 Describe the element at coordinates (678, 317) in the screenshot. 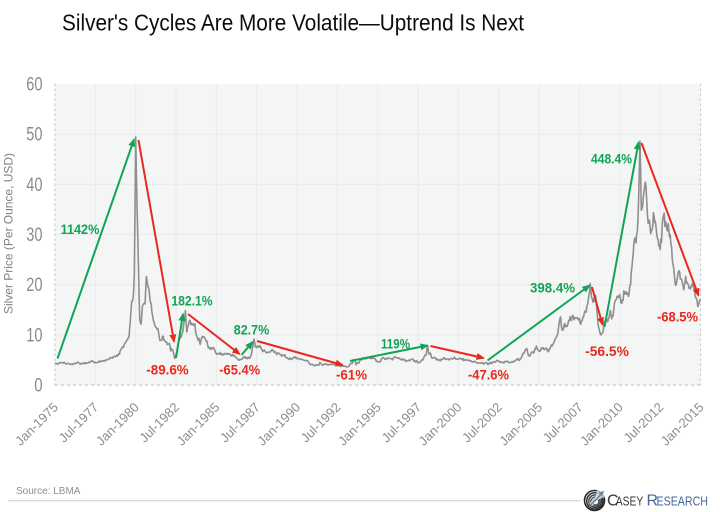

I see `svg-text: -68.5%` at that location.